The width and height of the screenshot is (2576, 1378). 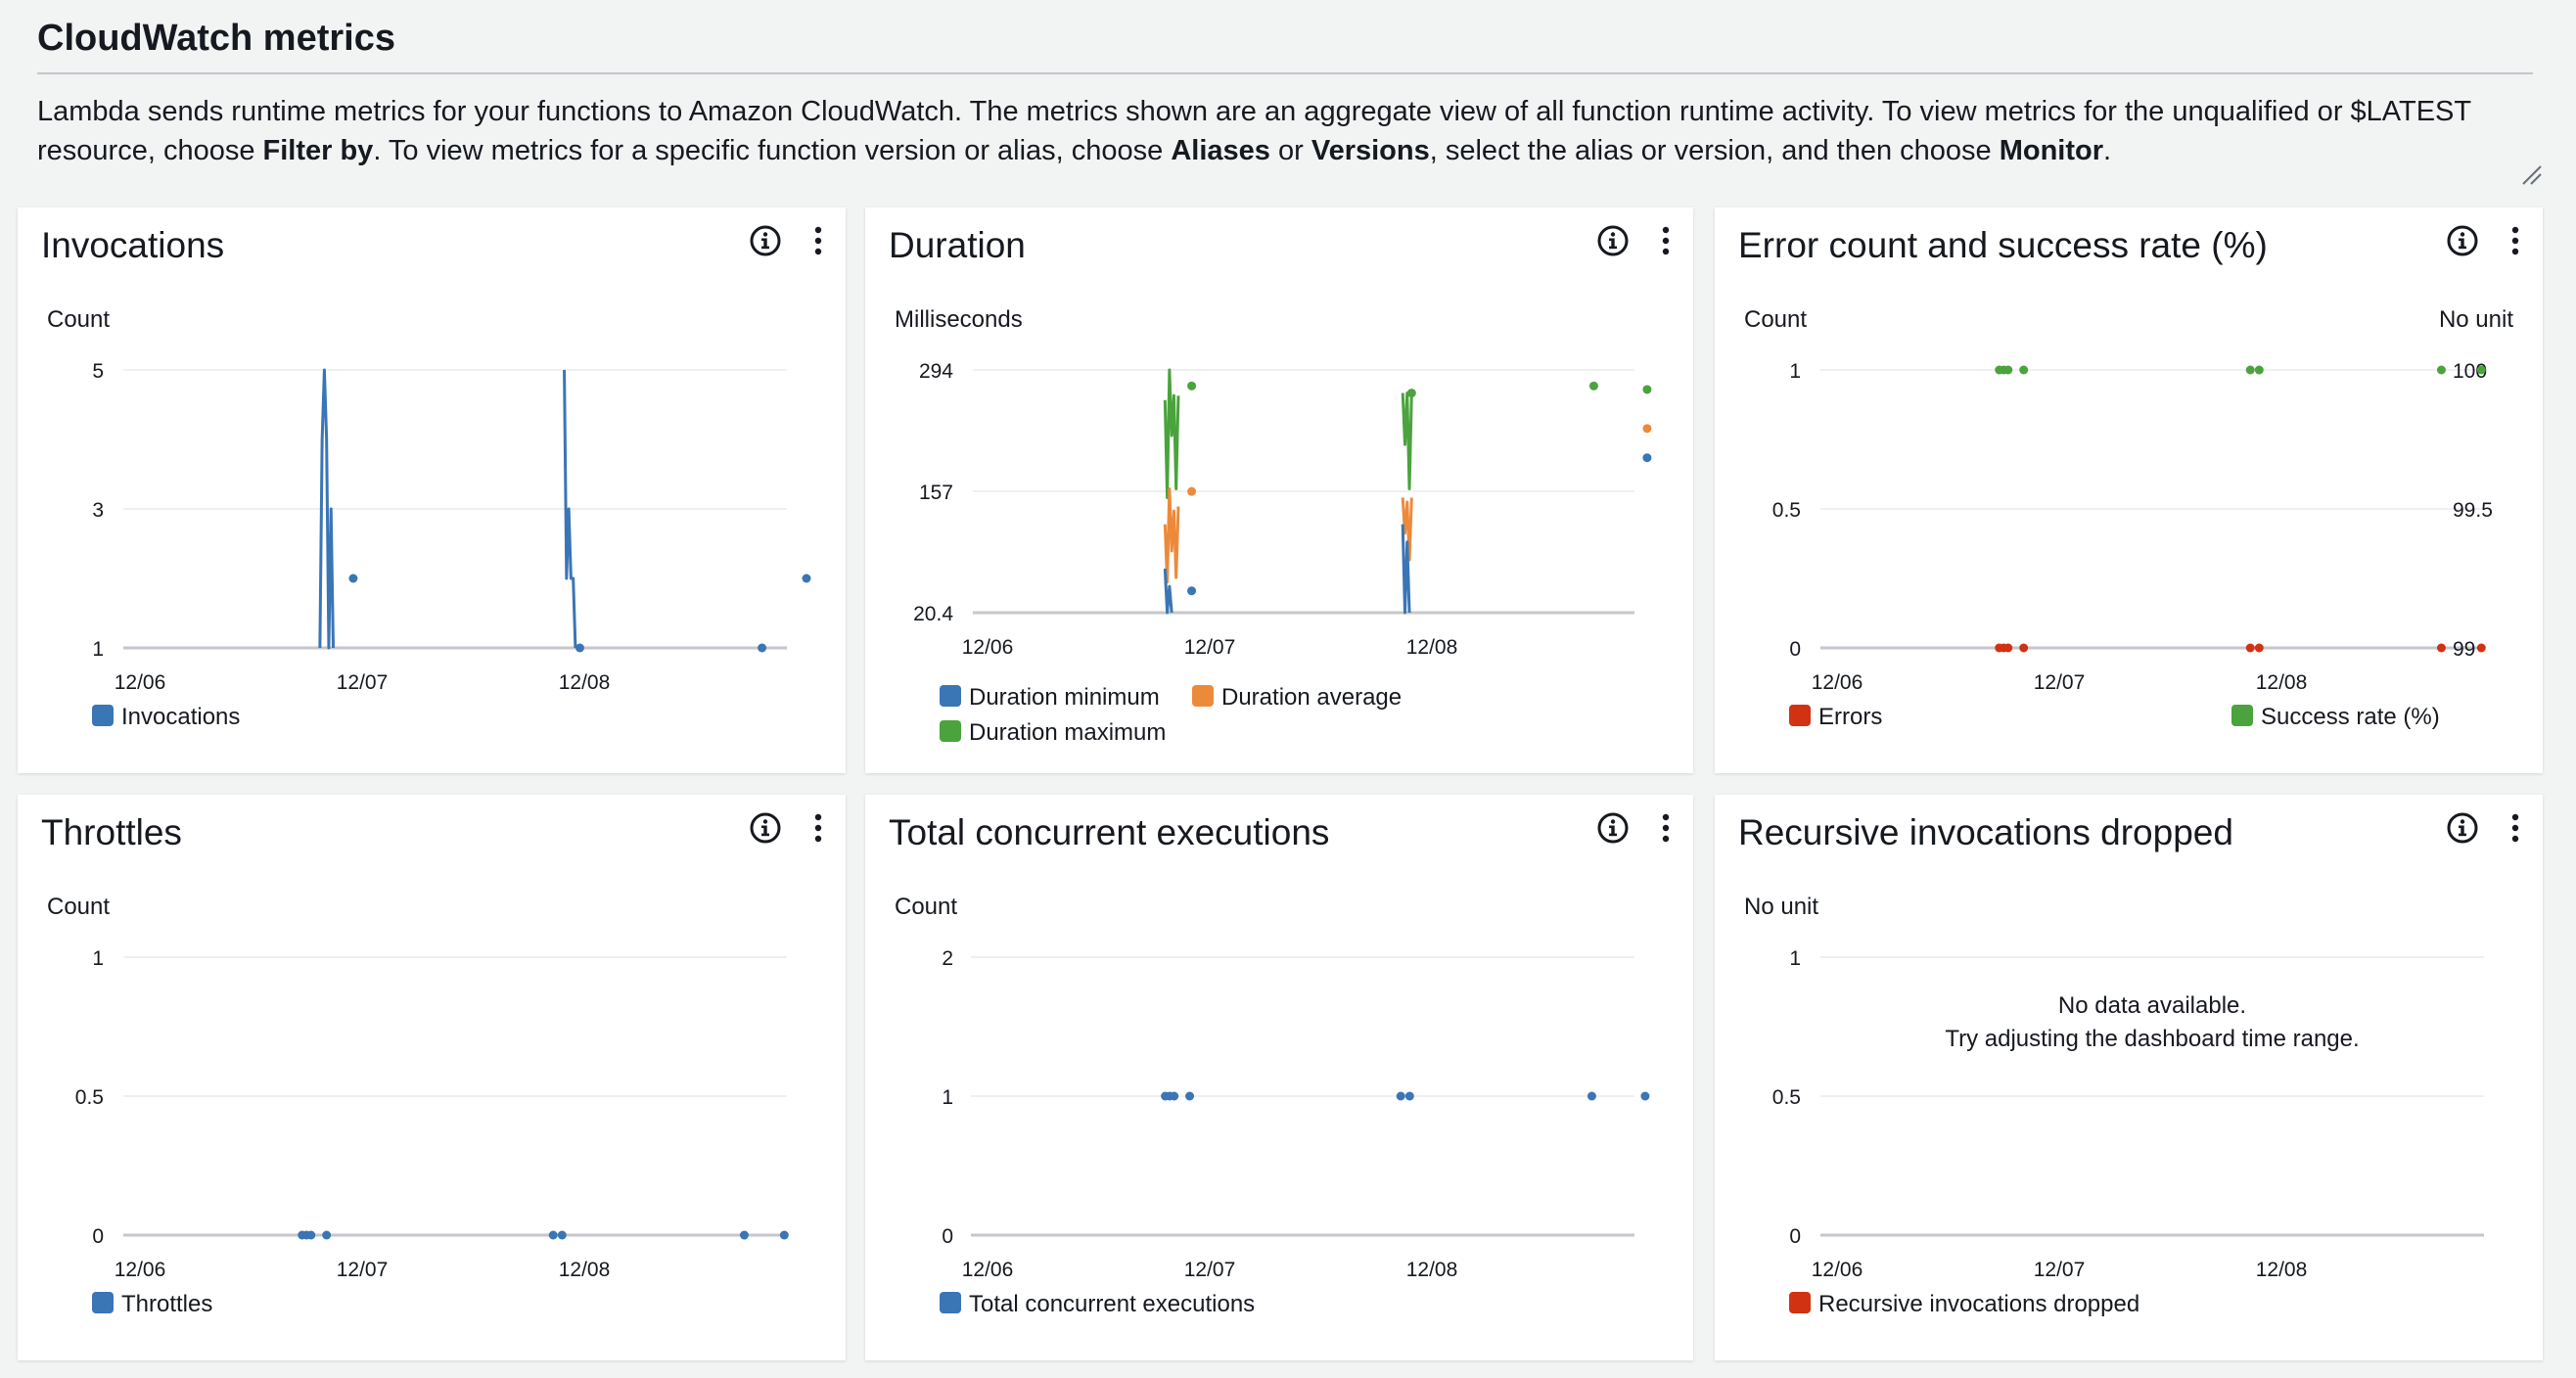 I want to click on series-duration-maximum, so click(x=1408, y=434).